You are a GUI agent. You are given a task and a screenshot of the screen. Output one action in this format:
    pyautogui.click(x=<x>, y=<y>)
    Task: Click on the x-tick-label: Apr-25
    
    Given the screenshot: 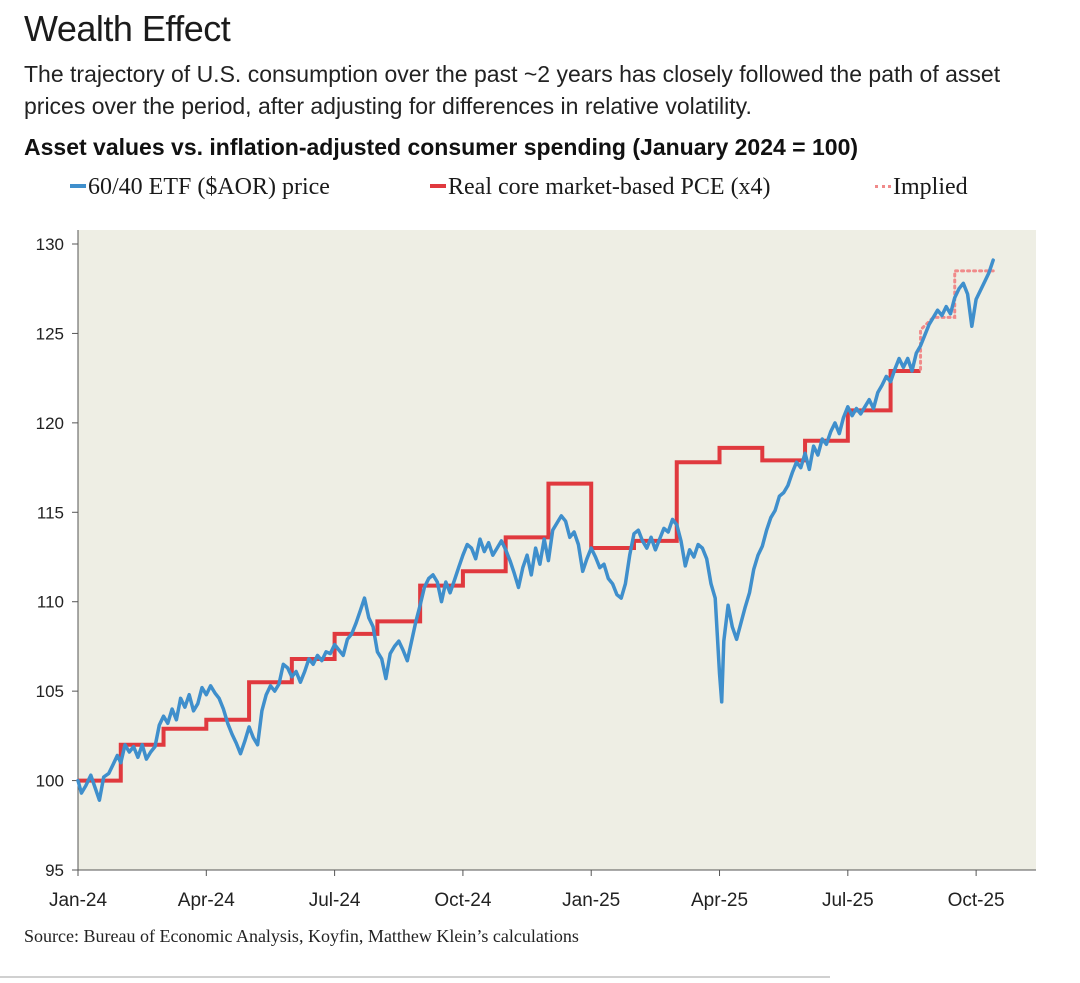 What is the action you would take?
    pyautogui.click(x=719, y=900)
    